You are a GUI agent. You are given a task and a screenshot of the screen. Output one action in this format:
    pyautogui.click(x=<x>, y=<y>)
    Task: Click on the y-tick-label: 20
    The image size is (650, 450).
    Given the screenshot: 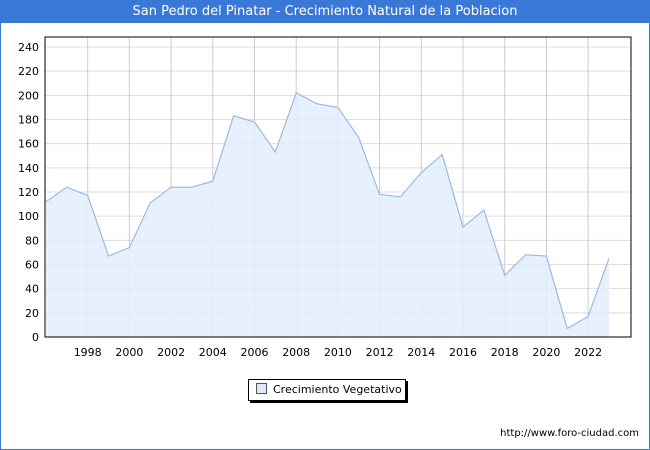 What is the action you would take?
    pyautogui.click(x=32, y=313)
    